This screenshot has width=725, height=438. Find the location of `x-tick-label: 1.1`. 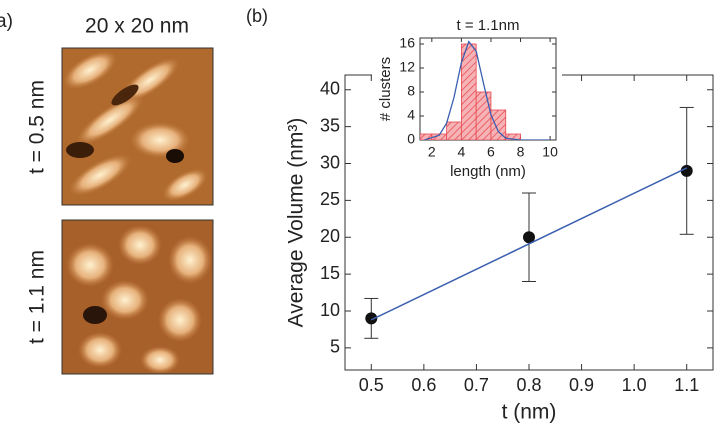

x-tick-label: 1.1 is located at coordinates (686, 385).